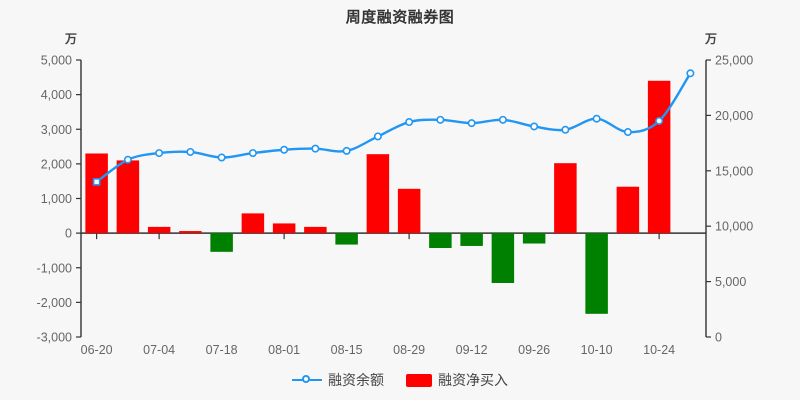 Image resolution: width=800 pixels, height=400 pixels. Describe the element at coordinates (56, 61) in the screenshot. I see `left-tick-label: 5,000` at that location.